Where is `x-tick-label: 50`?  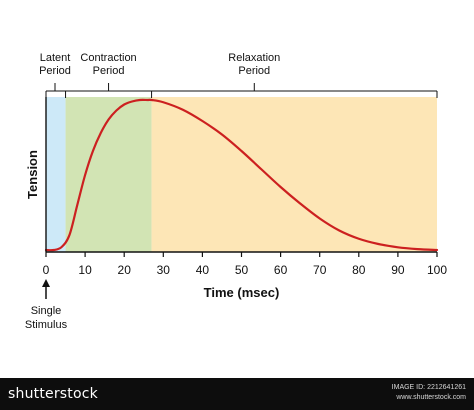
x-tick-label: 50 is located at coordinates (242, 270).